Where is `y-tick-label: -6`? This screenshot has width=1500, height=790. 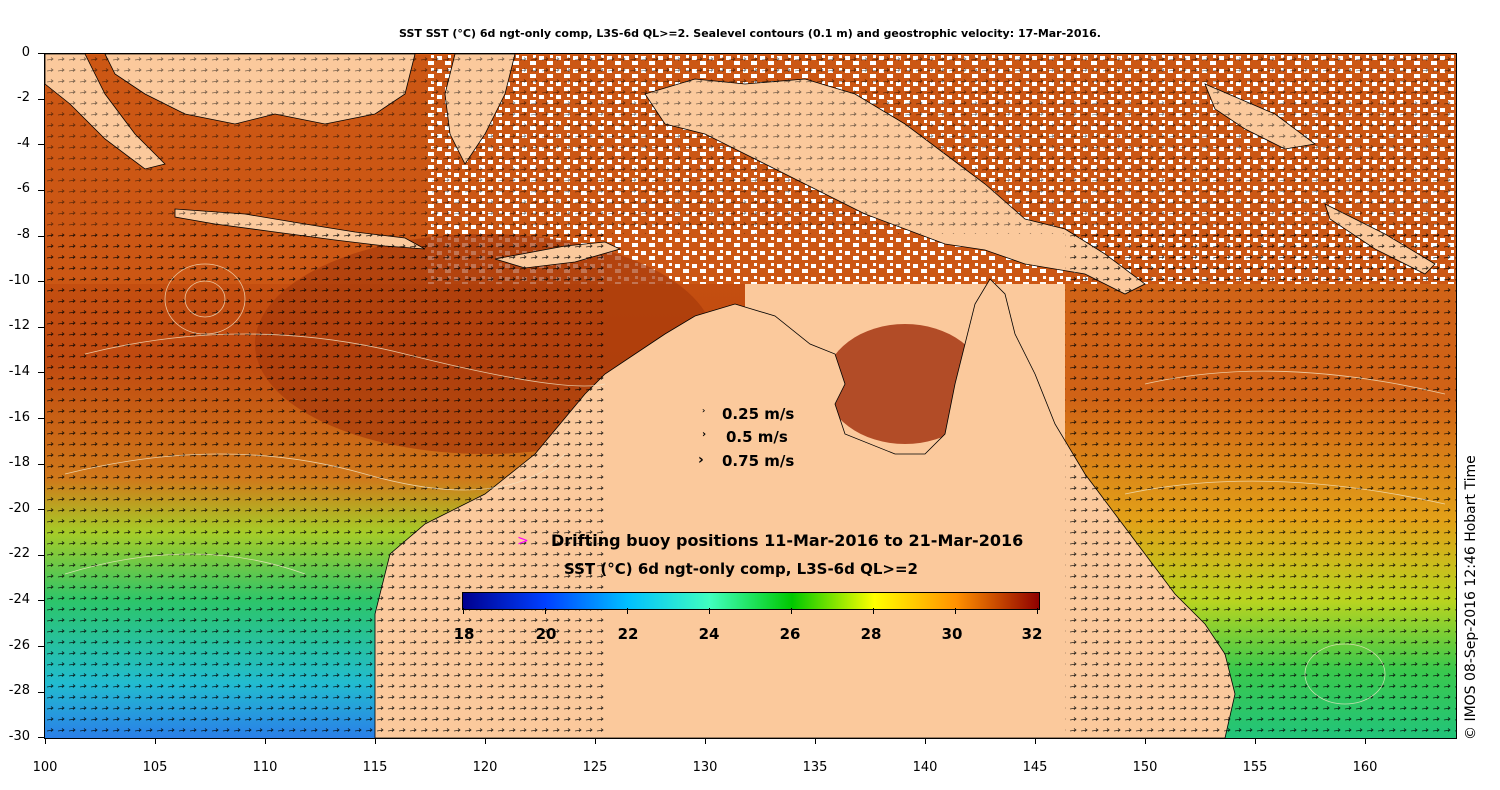 y-tick-label: -6 is located at coordinates (23, 188).